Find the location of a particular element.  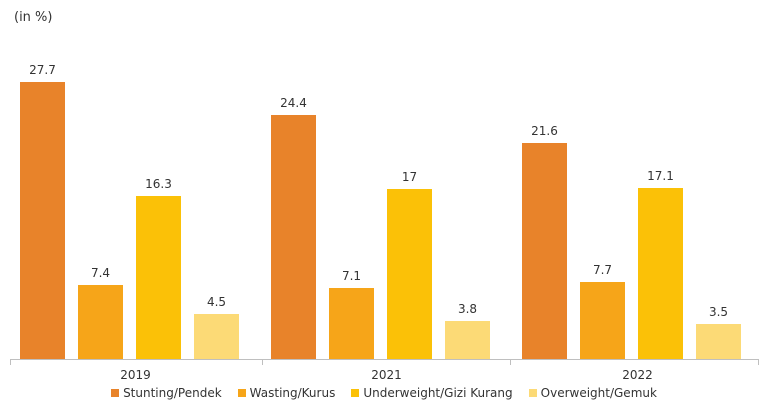

data-label-2021-1: 7.1 is located at coordinates (351, 276).